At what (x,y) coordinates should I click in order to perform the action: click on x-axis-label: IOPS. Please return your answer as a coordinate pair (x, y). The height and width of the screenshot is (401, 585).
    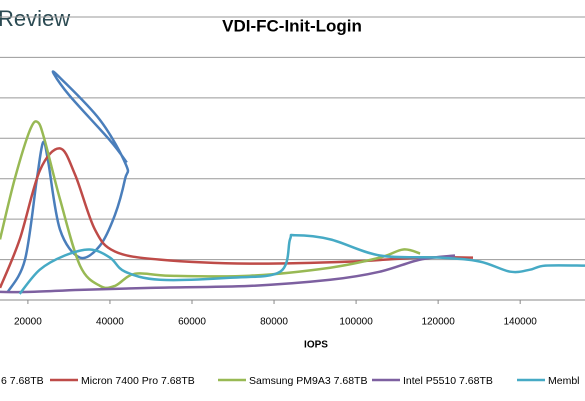
    Looking at the image, I should click on (316, 345).